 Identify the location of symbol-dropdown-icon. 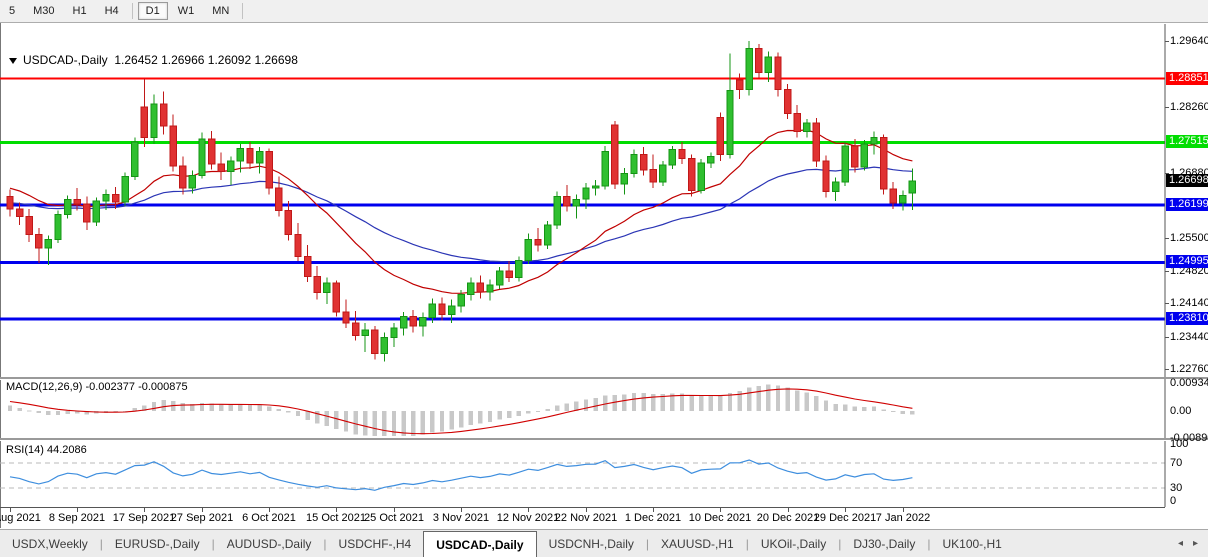
(13, 61).